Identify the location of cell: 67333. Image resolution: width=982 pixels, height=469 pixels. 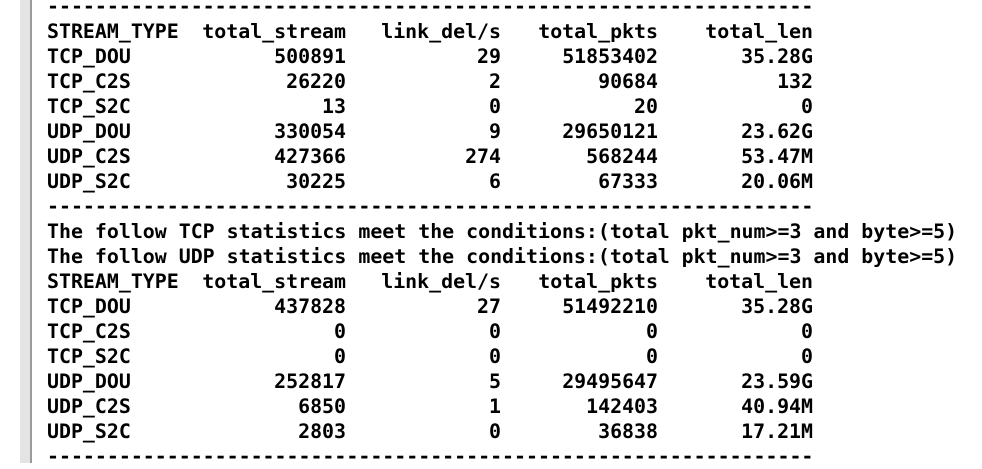
(628, 181).